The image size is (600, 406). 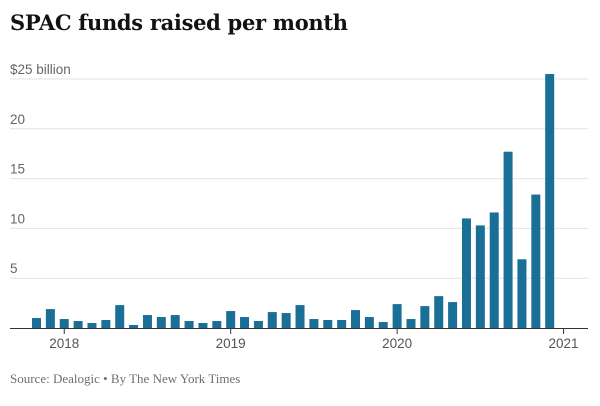 I want to click on x-tick-label: 2020, so click(x=397, y=343).